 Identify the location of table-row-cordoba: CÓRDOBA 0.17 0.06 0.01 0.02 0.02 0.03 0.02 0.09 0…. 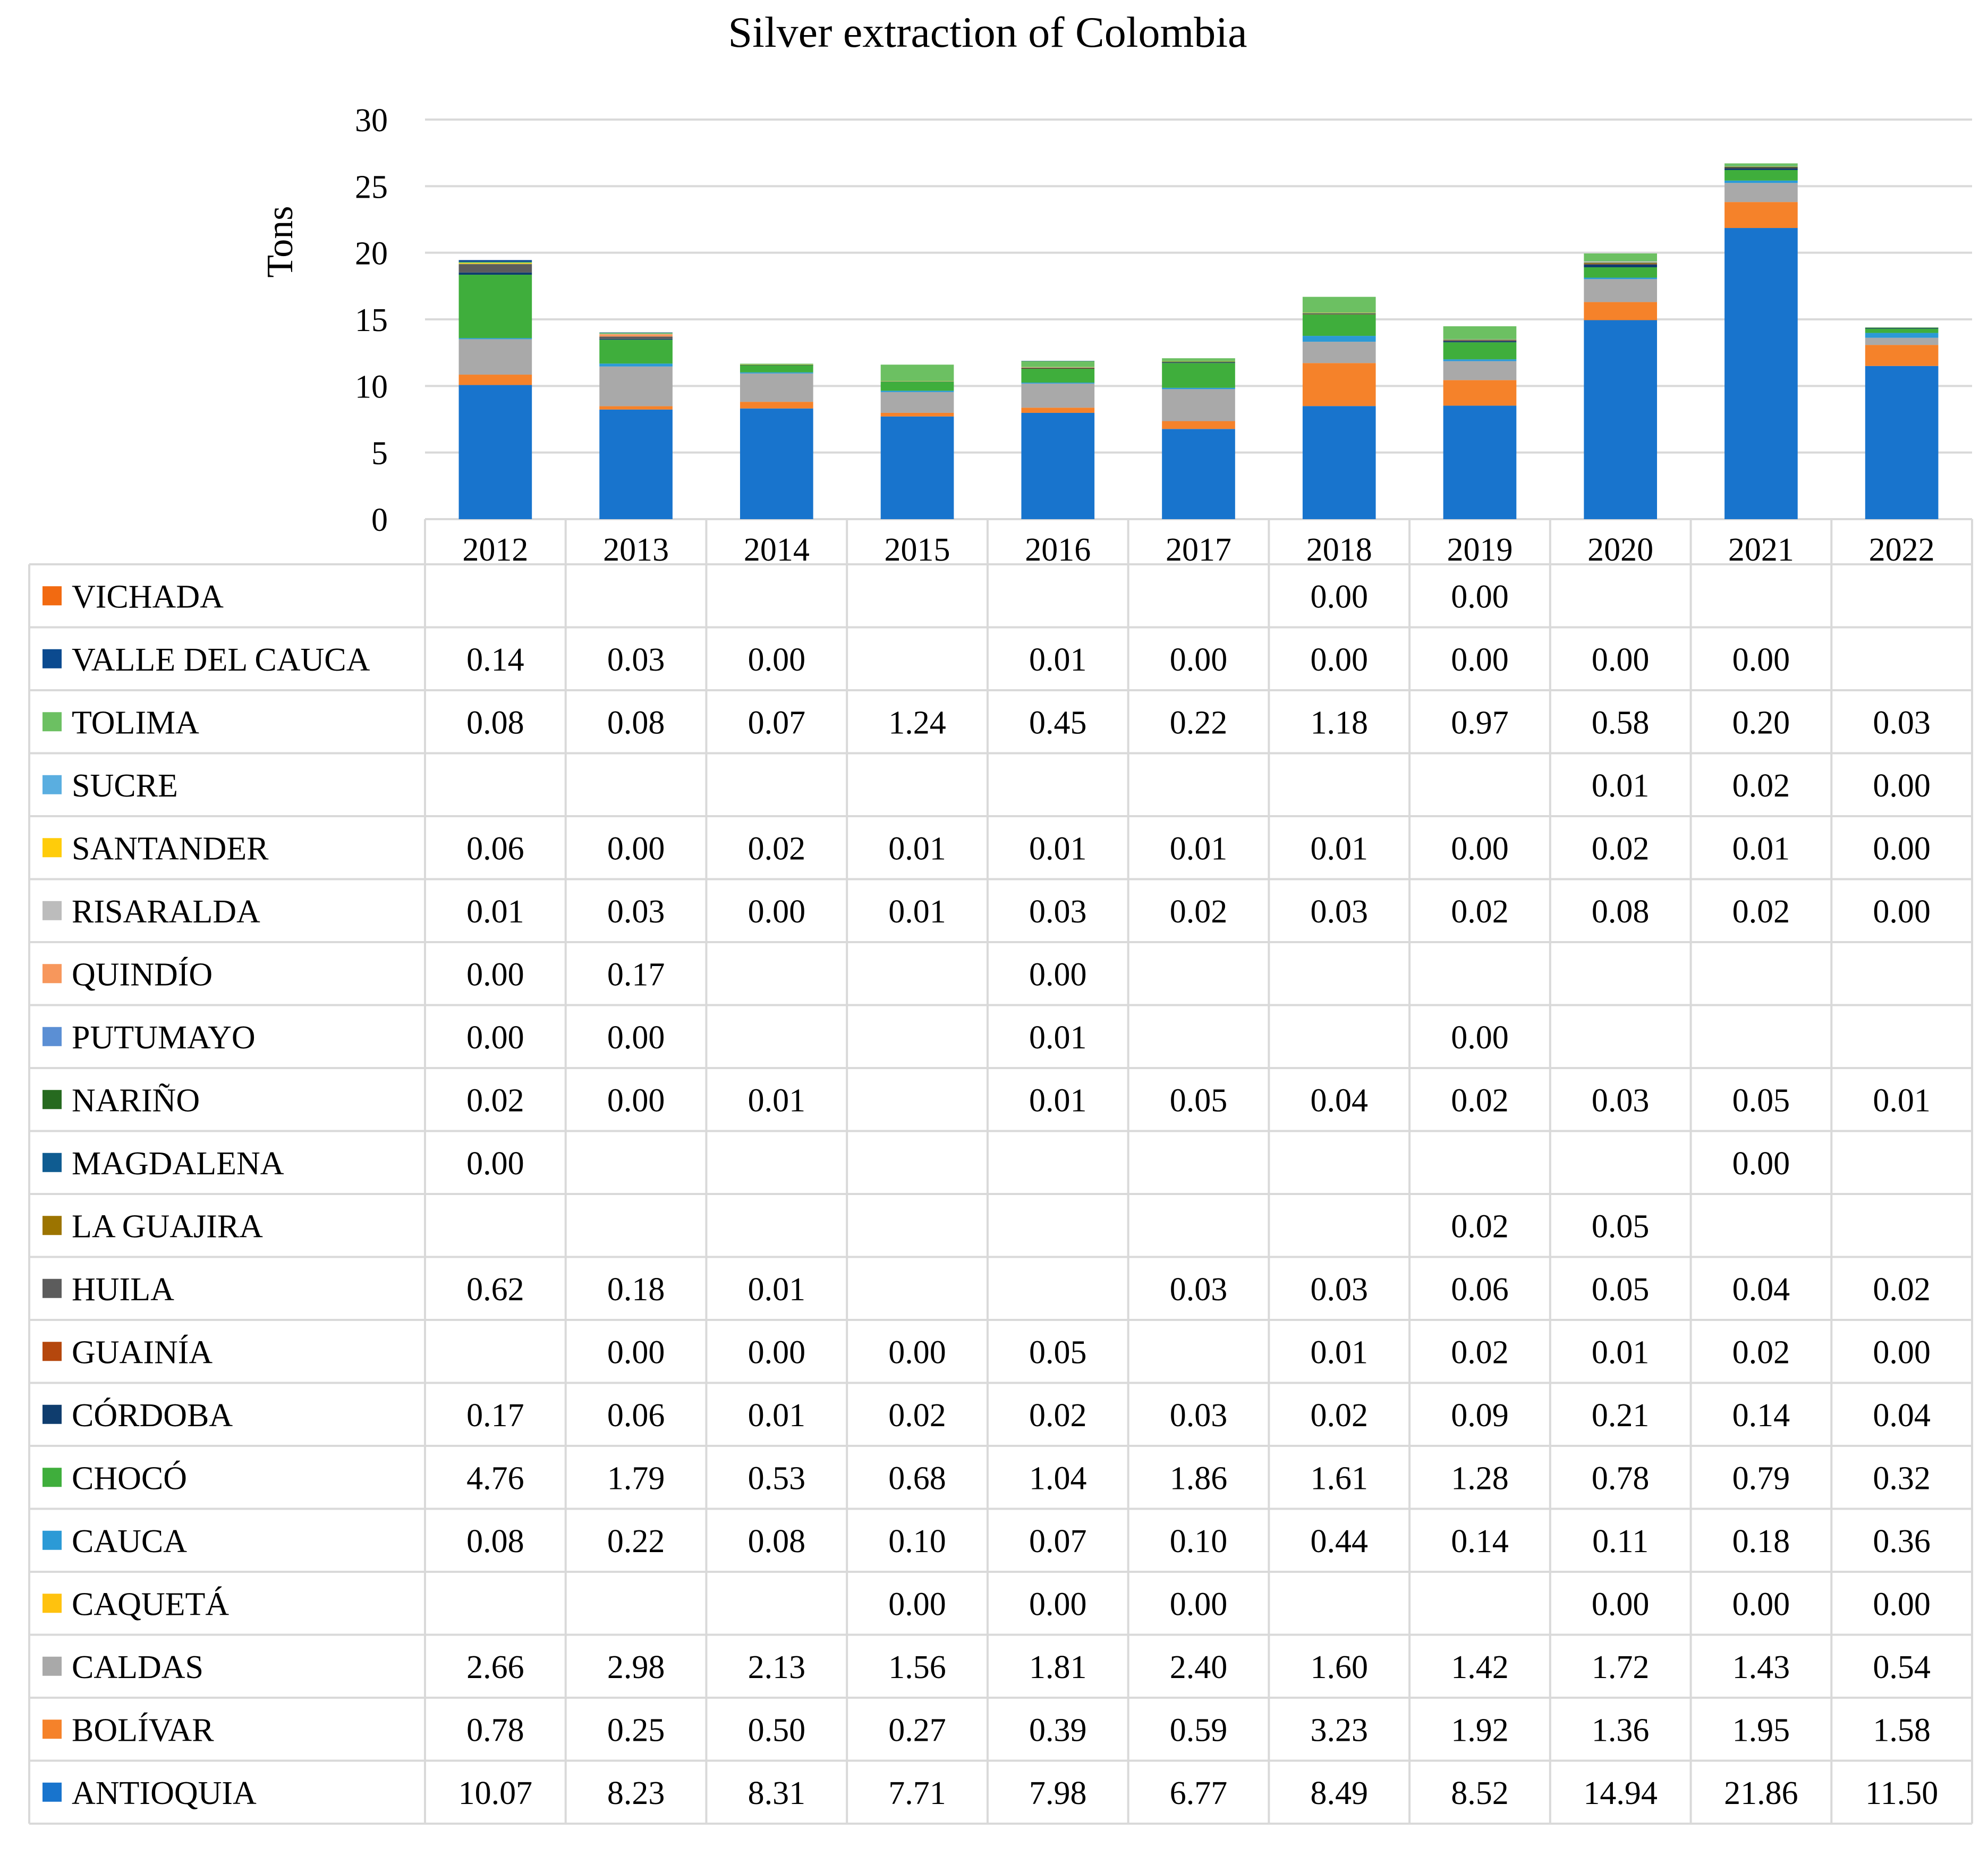
(987, 1415).